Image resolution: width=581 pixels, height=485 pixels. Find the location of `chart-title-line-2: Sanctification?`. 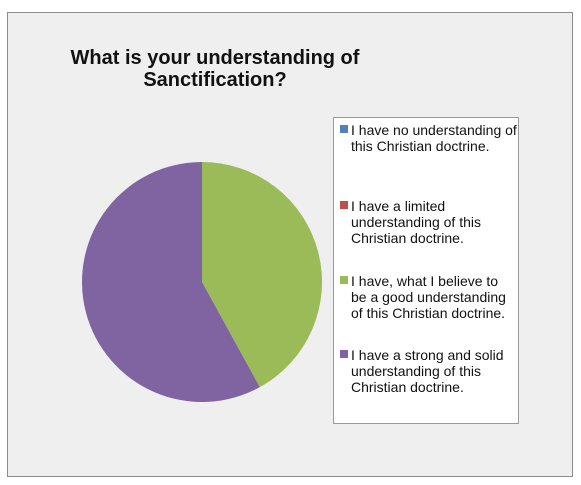

chart-title-line-2: Sanctification? is located at coordinates (215, 80).